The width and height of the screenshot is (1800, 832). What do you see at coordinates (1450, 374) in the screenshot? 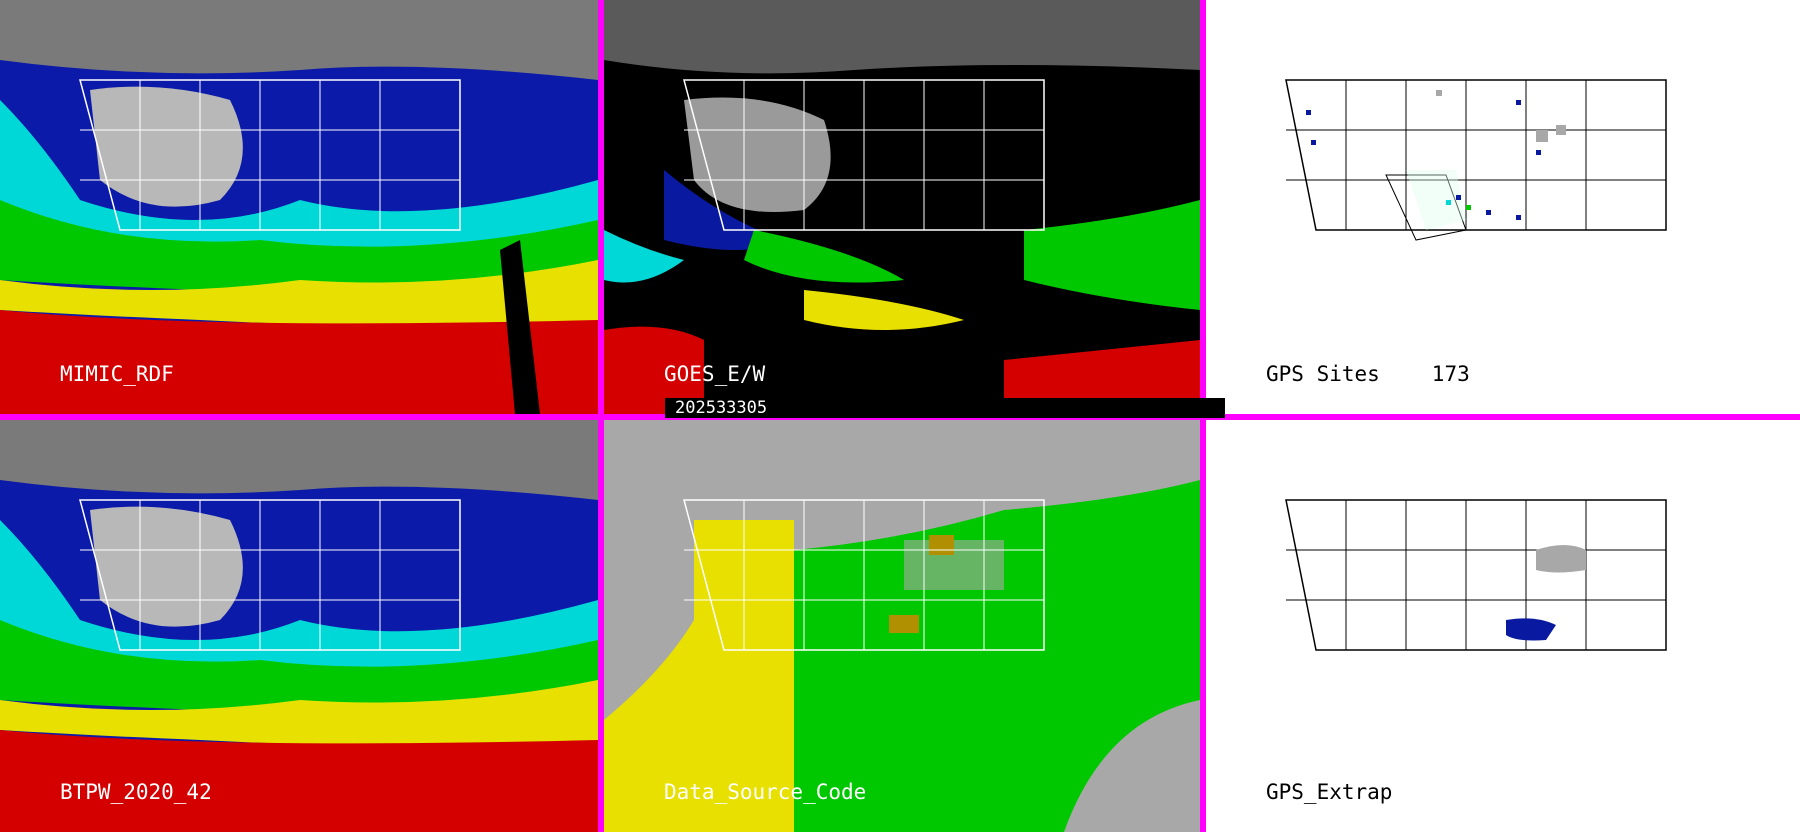
I see `gps-sites-count: 173` at bounding box center [1450, 374].